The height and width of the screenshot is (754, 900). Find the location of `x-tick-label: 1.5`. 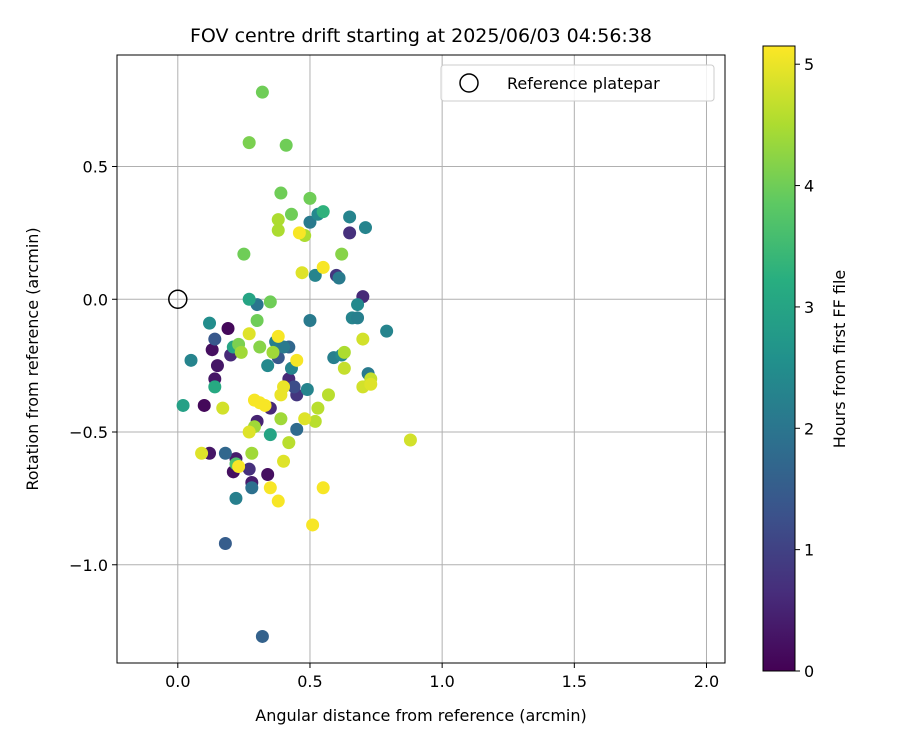

x-tick-label: 1.5 is located at coordinates (574, 681).